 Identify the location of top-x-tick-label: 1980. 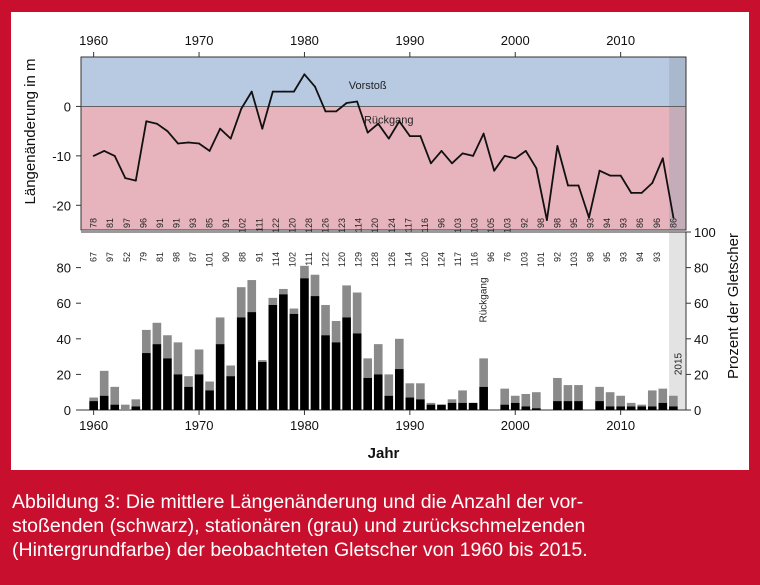
(304, 40).